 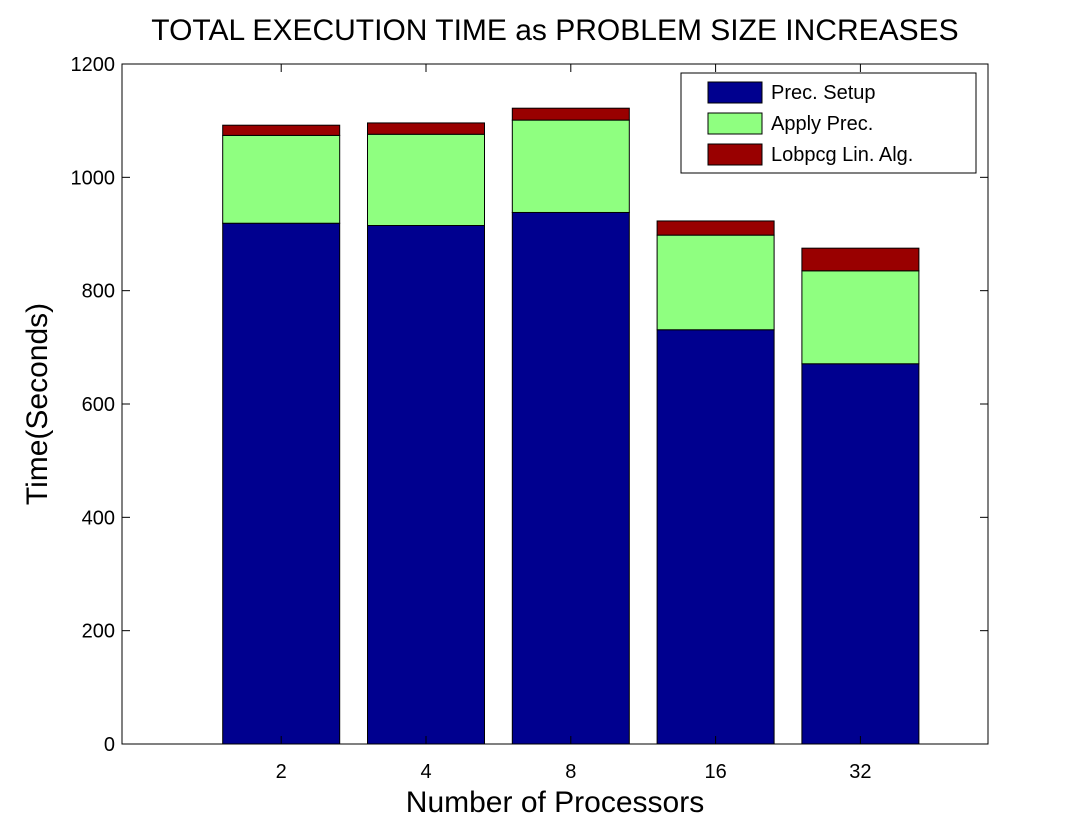 I want to click on legend: Prec. Setup Apply Prec. Lobpcg Lin. Alg., so click(x=828, y=123).